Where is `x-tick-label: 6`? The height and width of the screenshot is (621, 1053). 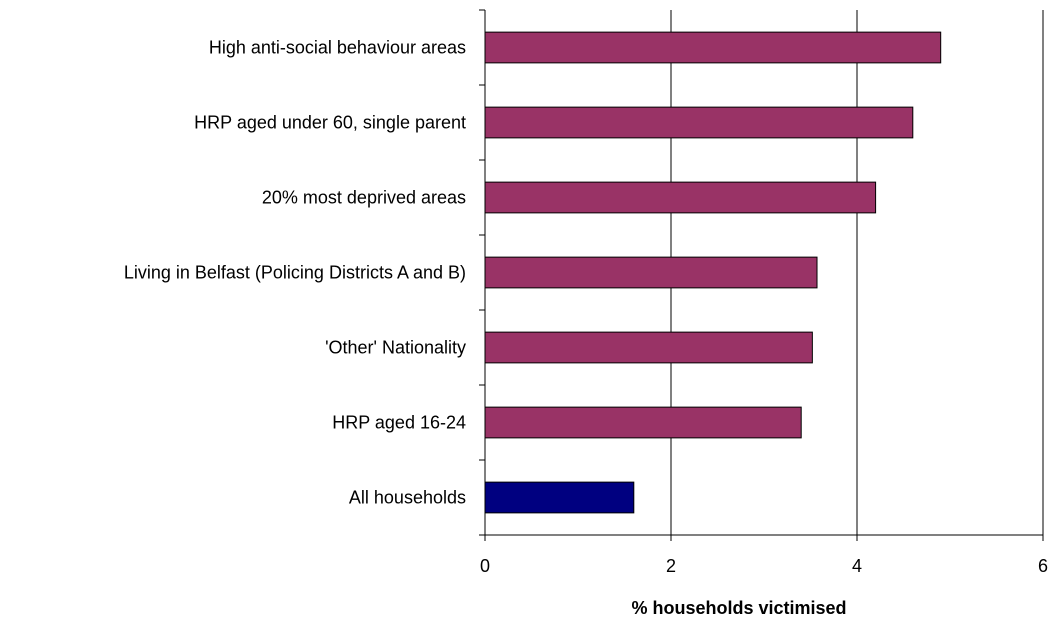
x-tick-label: 6 is located at coordinates (1043, 566).